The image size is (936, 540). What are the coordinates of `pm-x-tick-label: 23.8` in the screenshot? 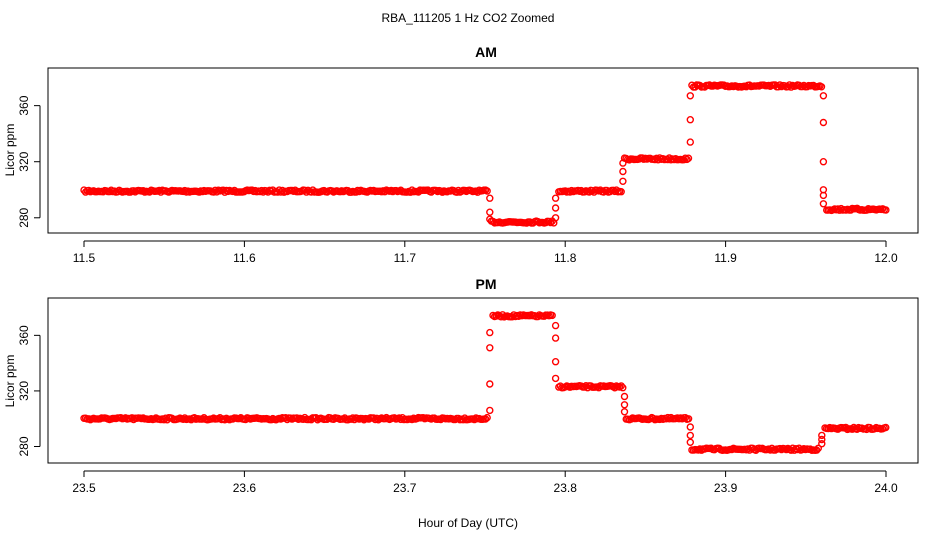 It's located at (566, 488).